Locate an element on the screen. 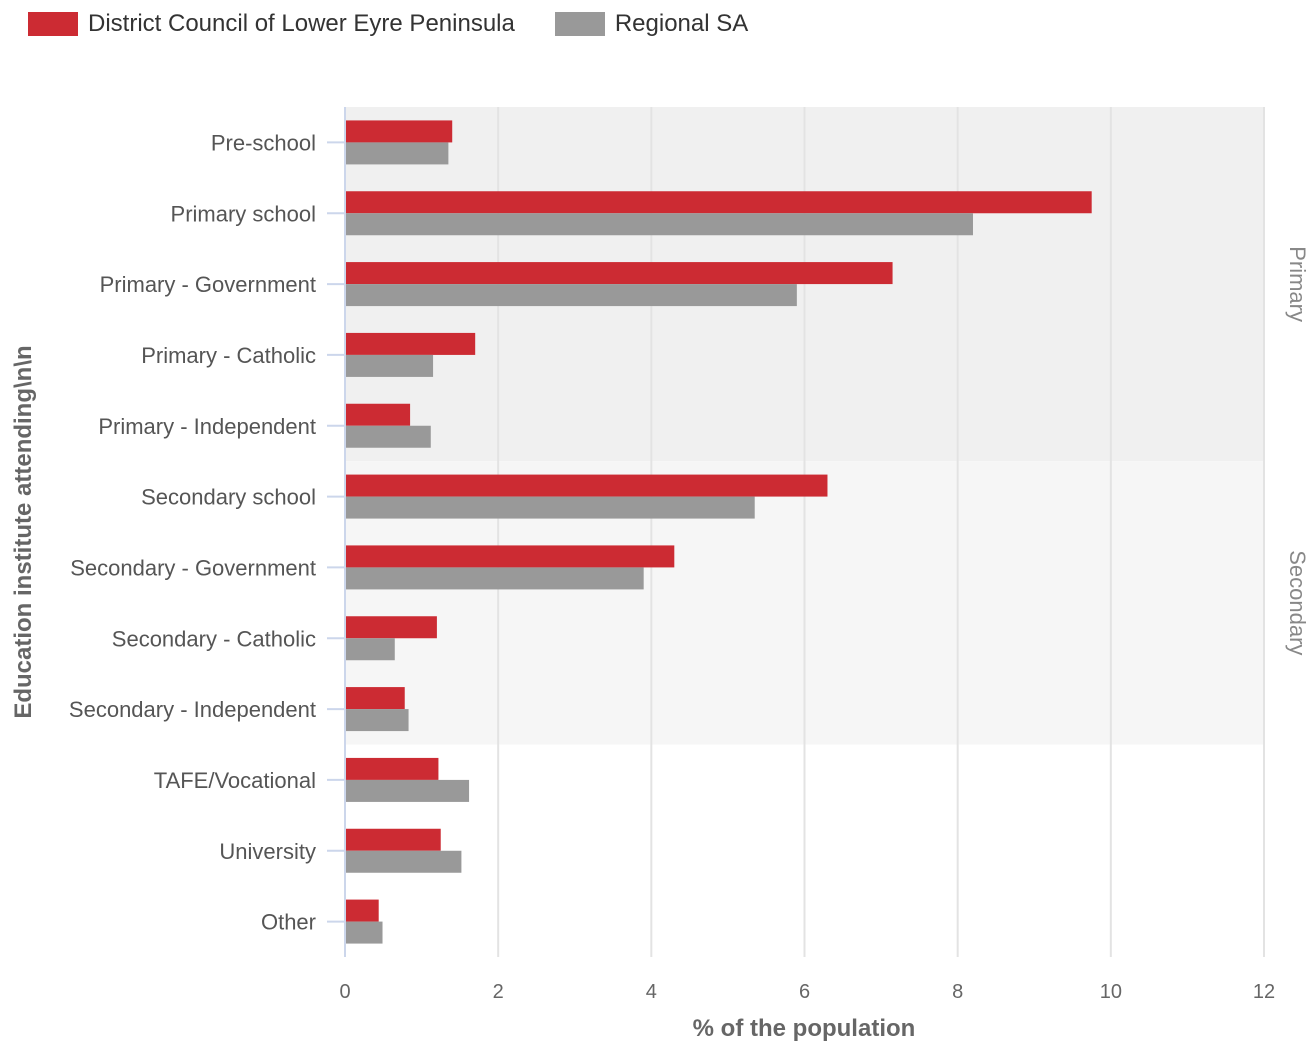 This screenshot has width=1315, height=1044. category-label-11: Other is located at coordinates (288, 922).